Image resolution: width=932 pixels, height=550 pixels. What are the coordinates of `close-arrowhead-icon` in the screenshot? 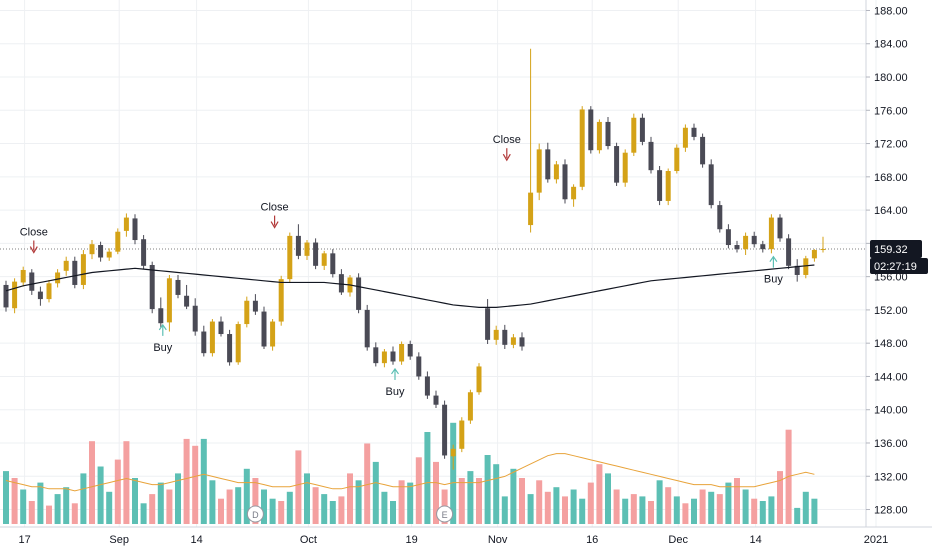 It's located at (33, 250).